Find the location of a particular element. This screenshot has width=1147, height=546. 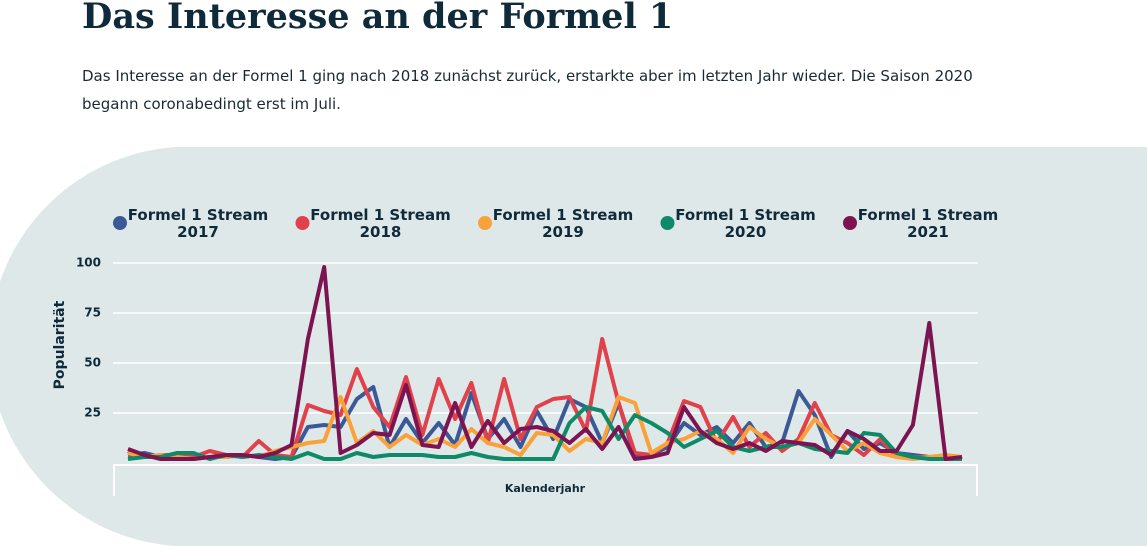

legend-label: Formel 1 Stream 2017 is located at coordinates (198, 223).